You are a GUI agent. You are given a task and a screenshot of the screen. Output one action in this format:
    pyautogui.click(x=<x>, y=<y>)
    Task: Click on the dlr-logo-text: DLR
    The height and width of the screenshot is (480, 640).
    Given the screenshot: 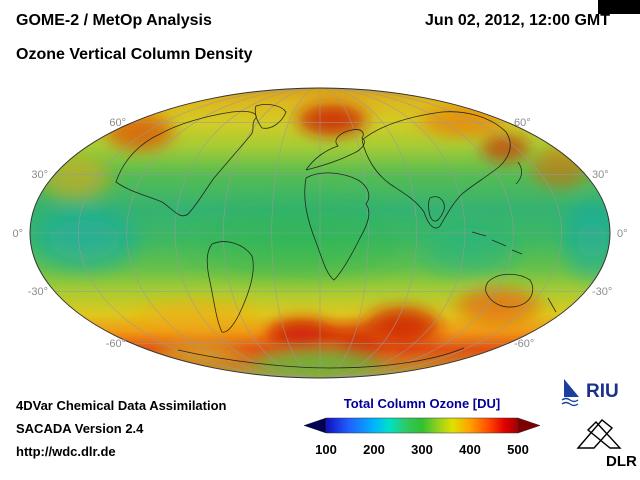 What is the action you would take?
    pyautogui.click(x=621, y=461)
    